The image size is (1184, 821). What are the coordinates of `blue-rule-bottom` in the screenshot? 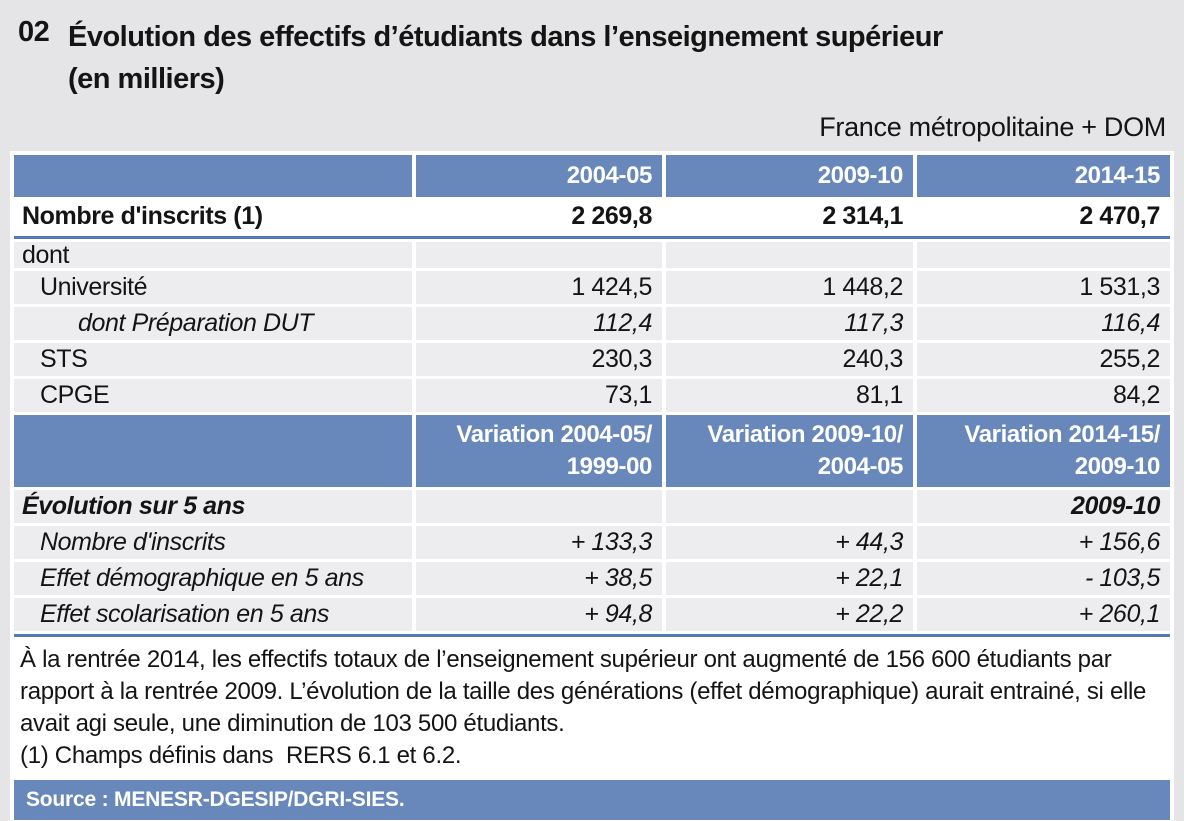 It's located at (592, 635).